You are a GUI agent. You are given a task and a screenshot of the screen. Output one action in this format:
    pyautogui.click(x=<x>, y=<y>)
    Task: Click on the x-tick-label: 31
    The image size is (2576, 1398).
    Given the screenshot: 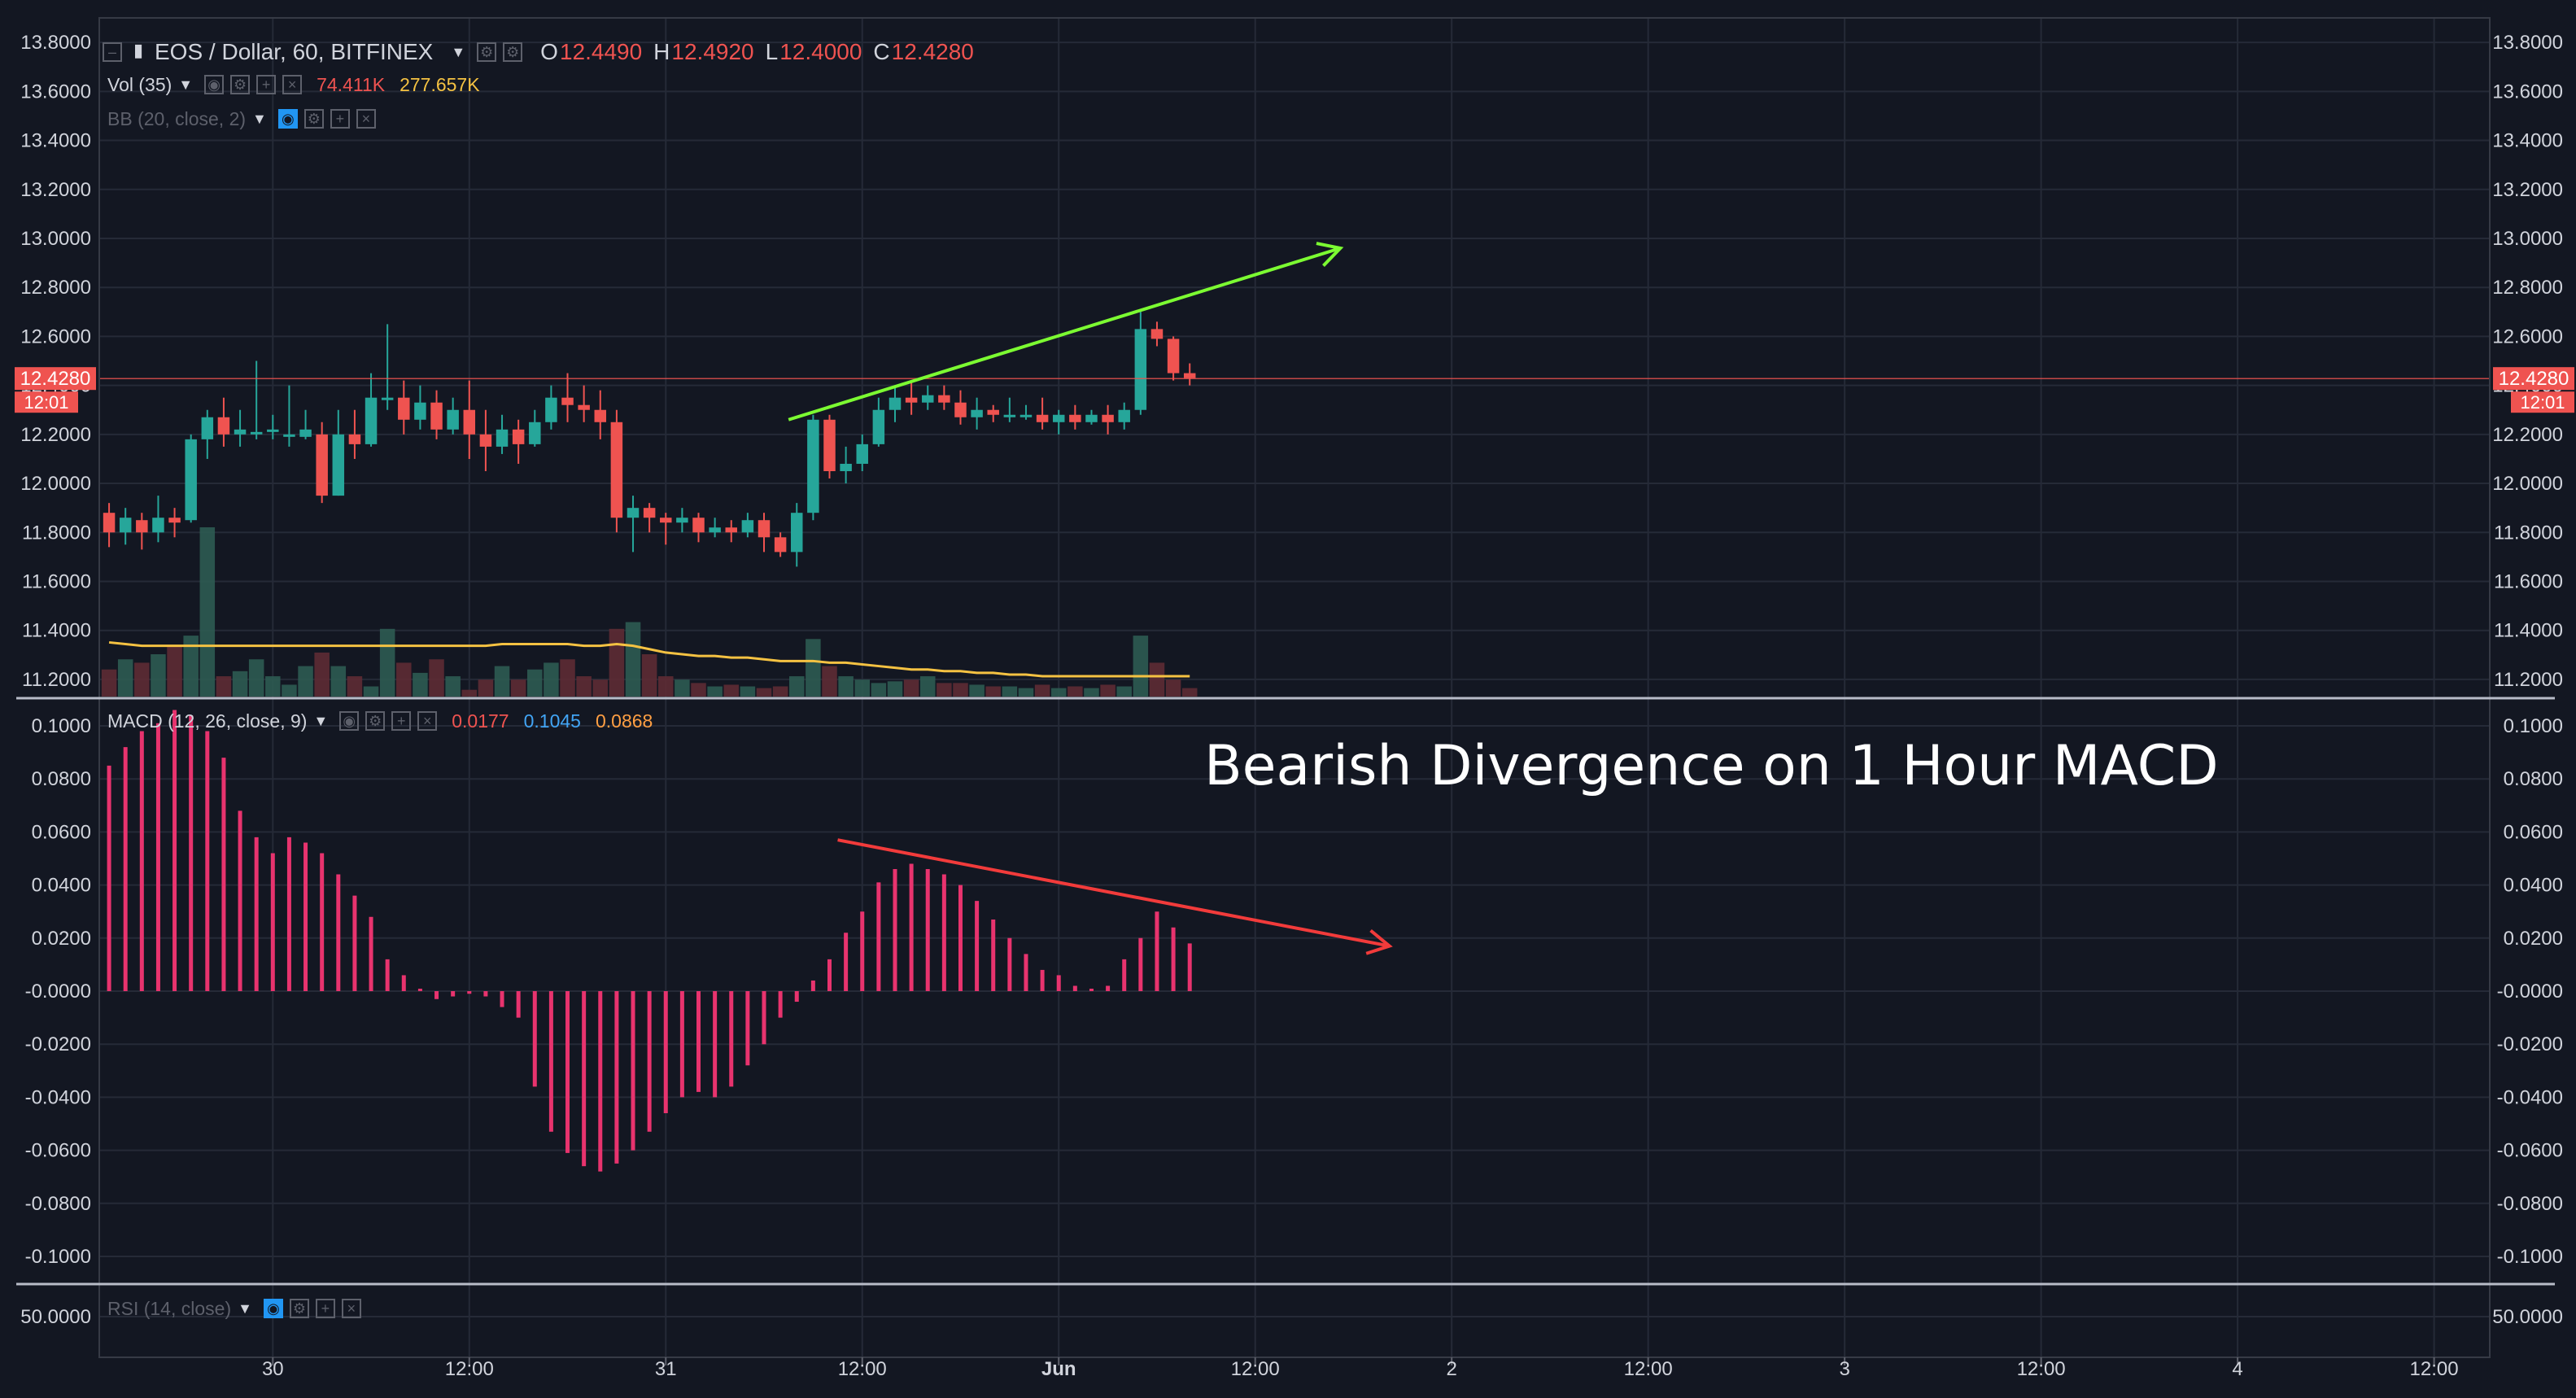 What is the action you would take?
    pyautogui.click(x=666, y=1369)
    